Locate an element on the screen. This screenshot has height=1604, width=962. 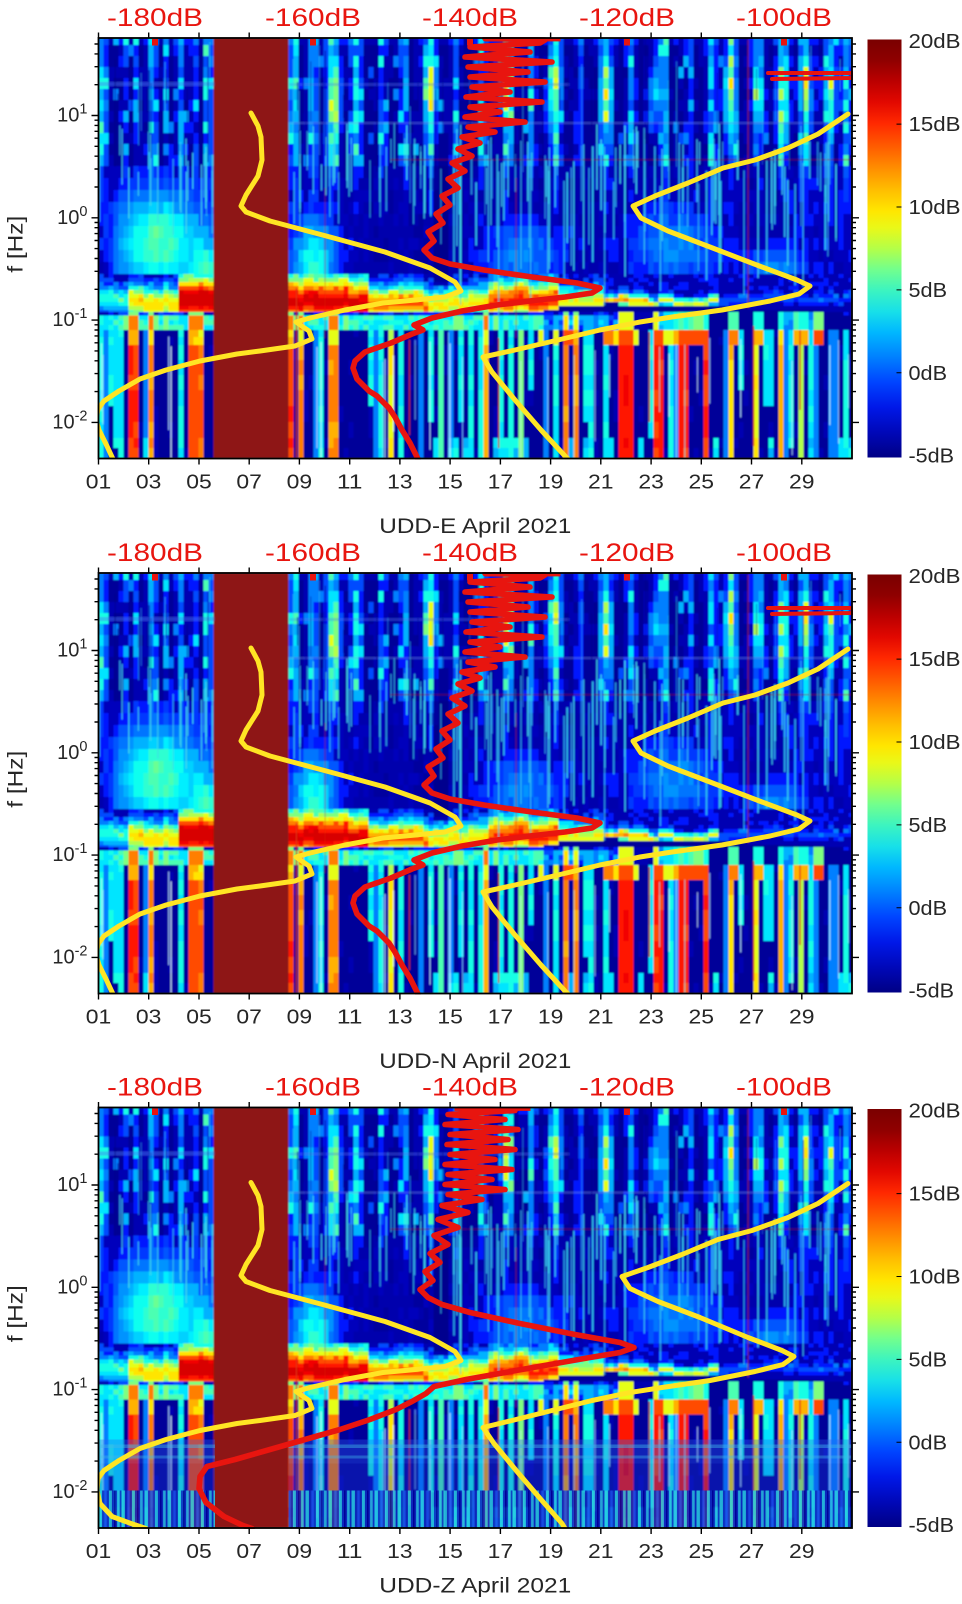
svg-text: UDD-Z April 2021 is located at coordinates (475, 1586).